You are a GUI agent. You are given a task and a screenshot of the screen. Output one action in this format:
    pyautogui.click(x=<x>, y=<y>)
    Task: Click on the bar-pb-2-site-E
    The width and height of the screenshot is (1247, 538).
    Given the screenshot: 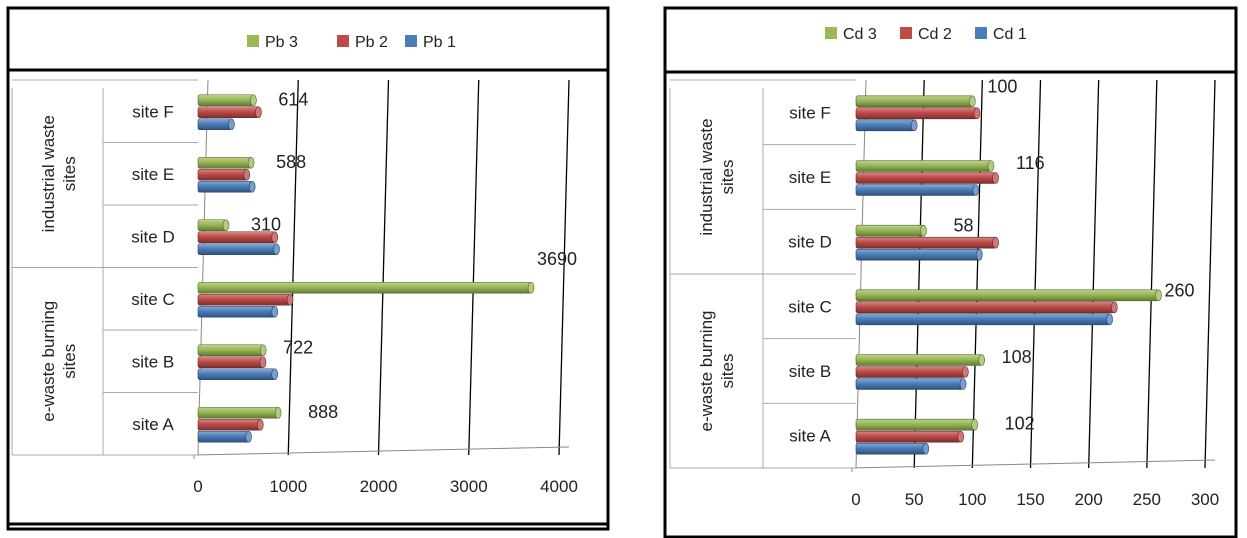 What is the action you would take?
    pyautogui.click(x=222, y=174)
    